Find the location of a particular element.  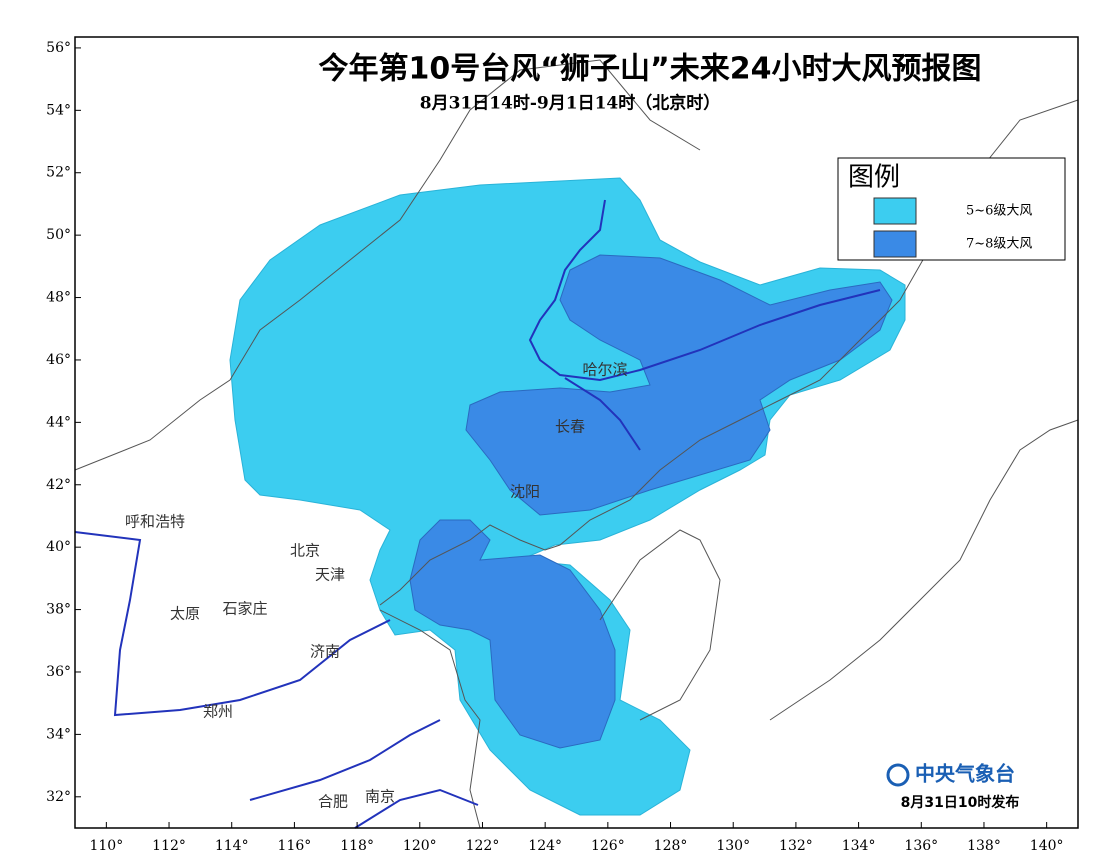

lon-tick-label: 116° is located at coordinates (295, 846).